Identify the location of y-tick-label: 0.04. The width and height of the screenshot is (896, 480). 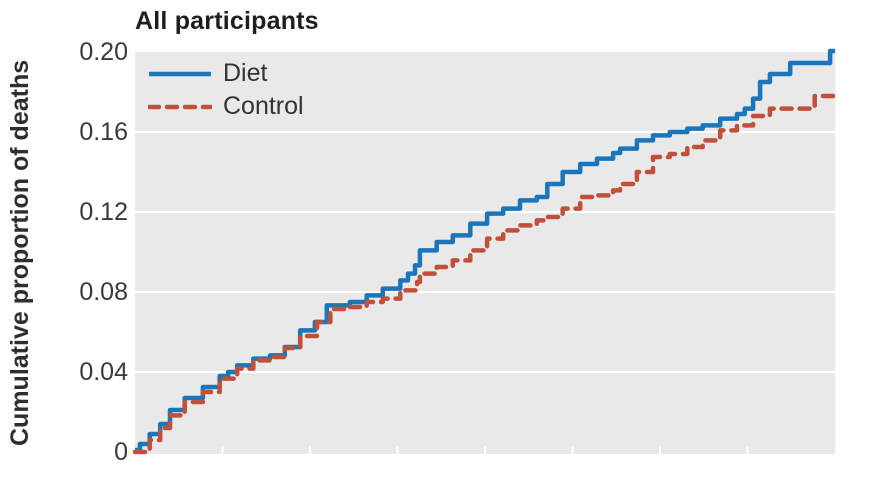
(103, 372).